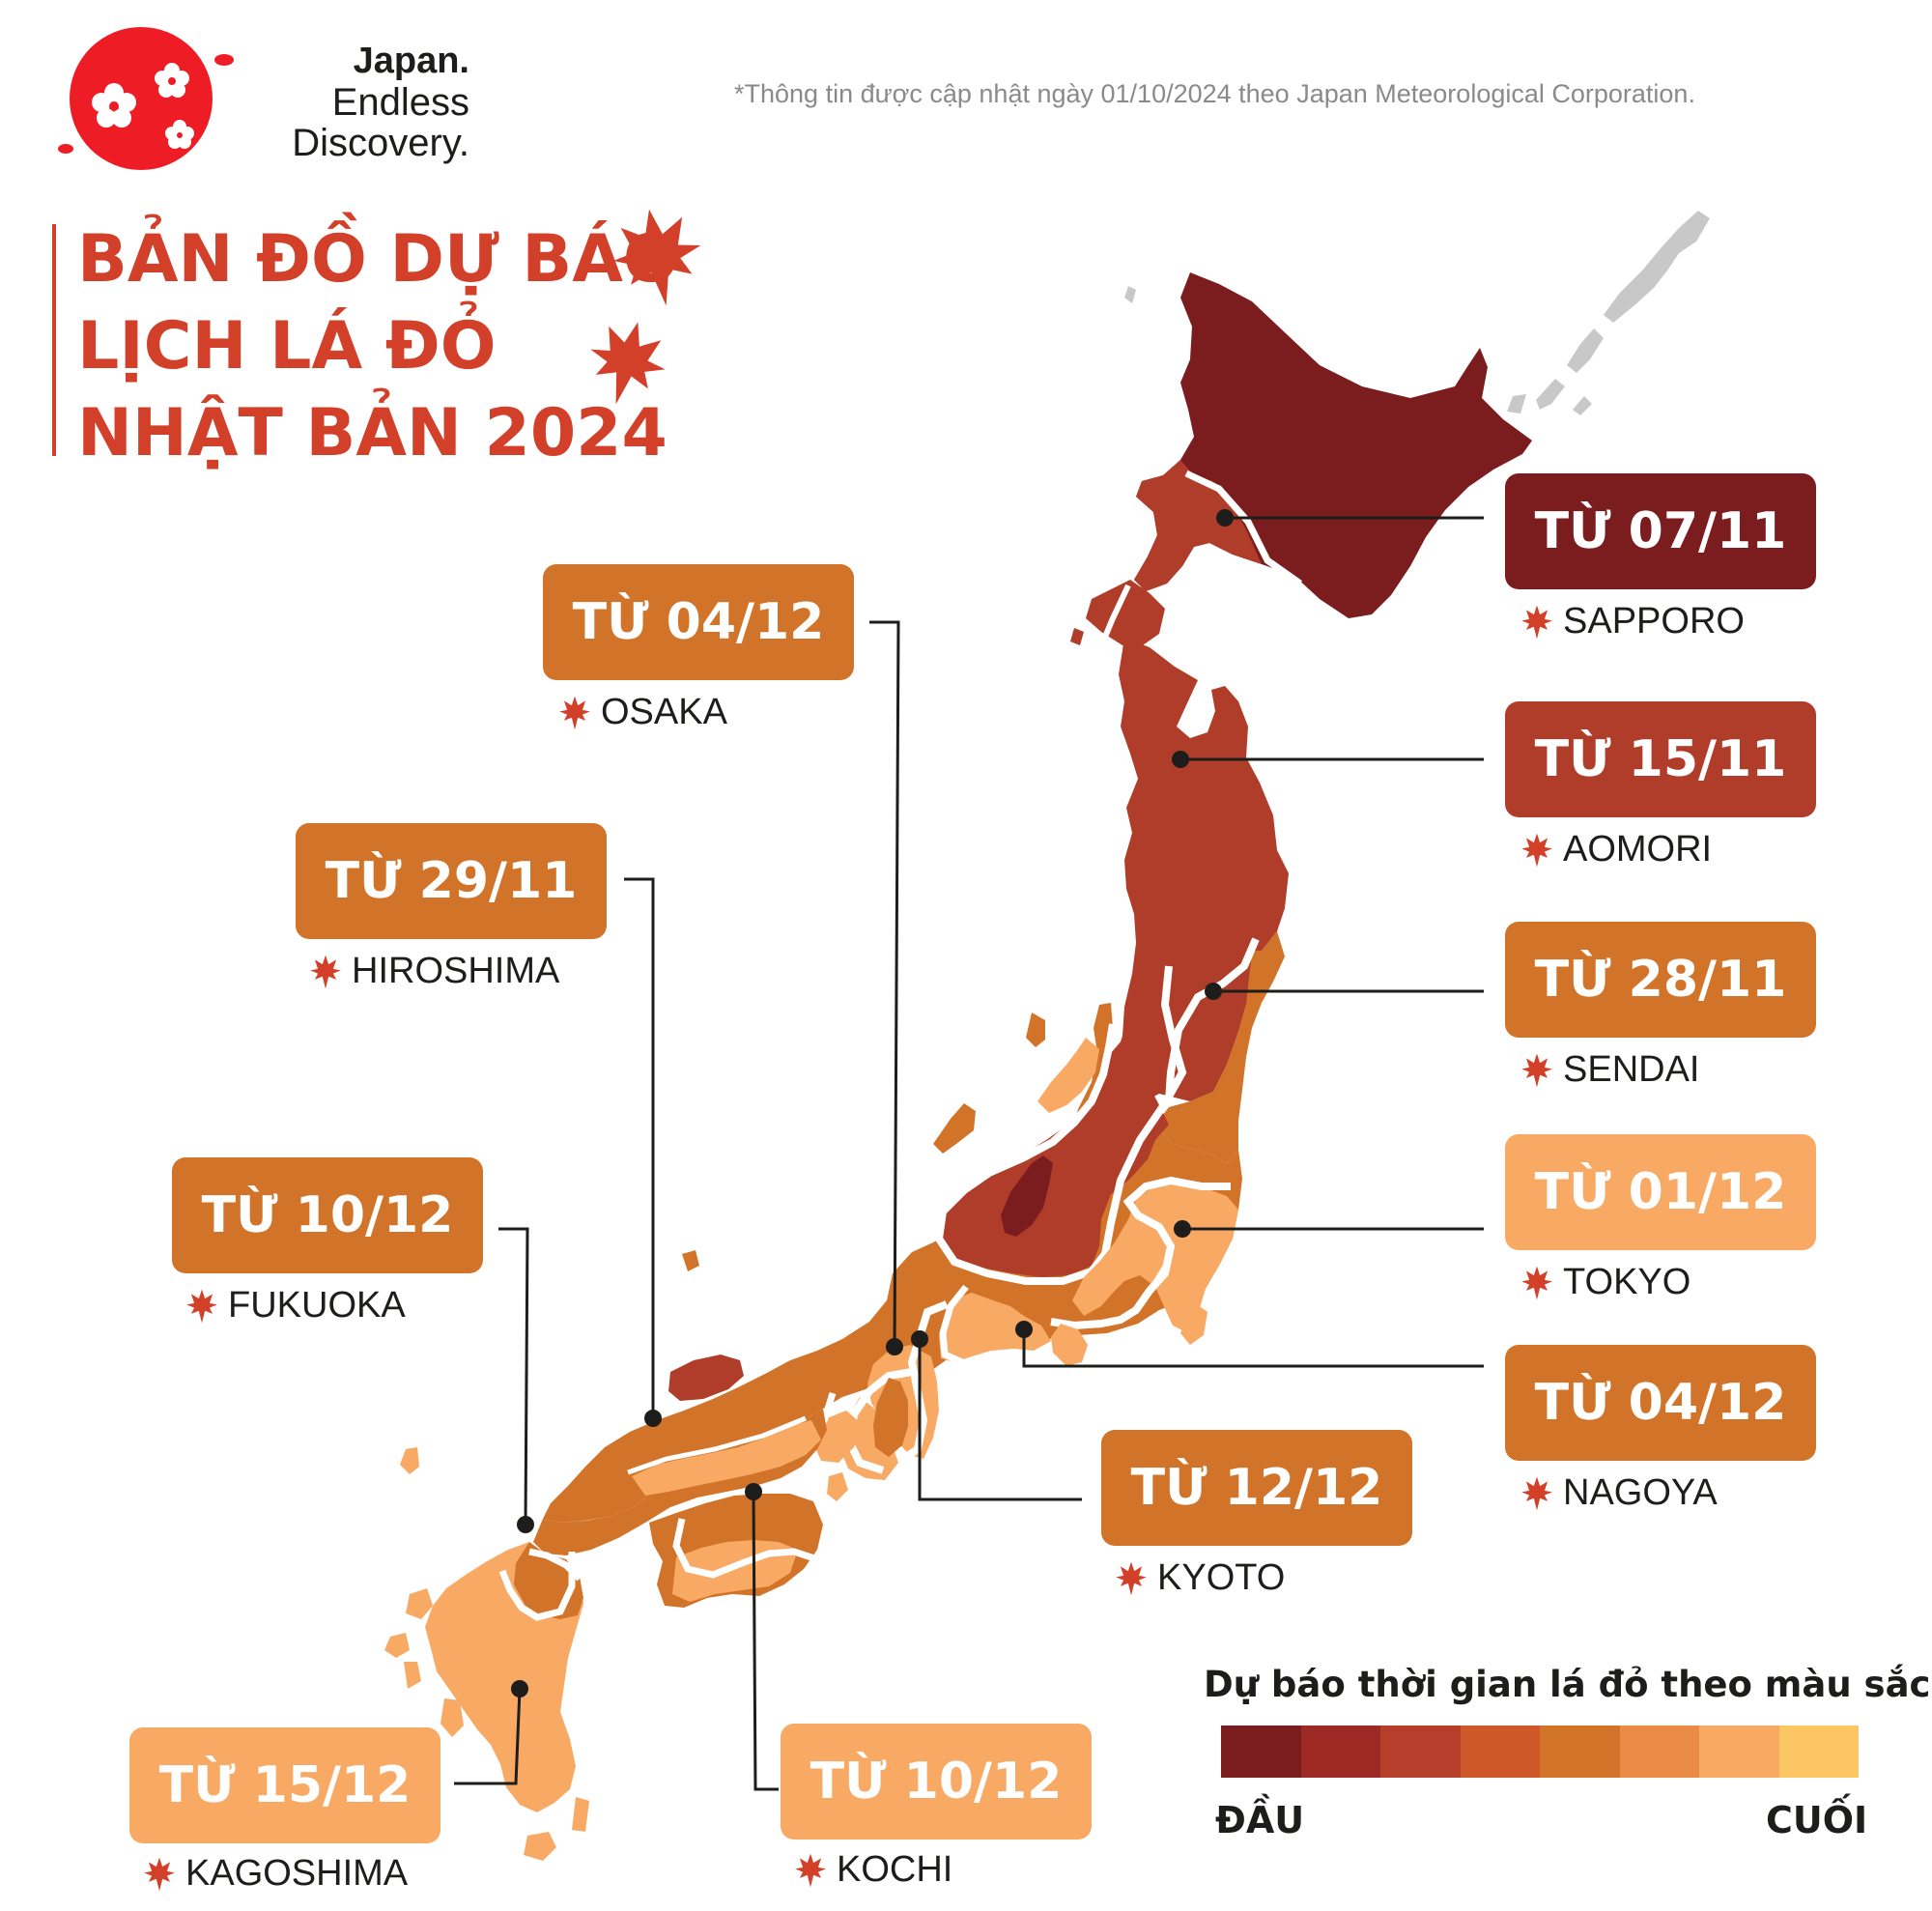 The width and height of the screenshot is (1932, 1911). What do you see at coordinates (726, 1458) in the screenshot?
I see `region-setouchi` at bounding box center [726, 1458].